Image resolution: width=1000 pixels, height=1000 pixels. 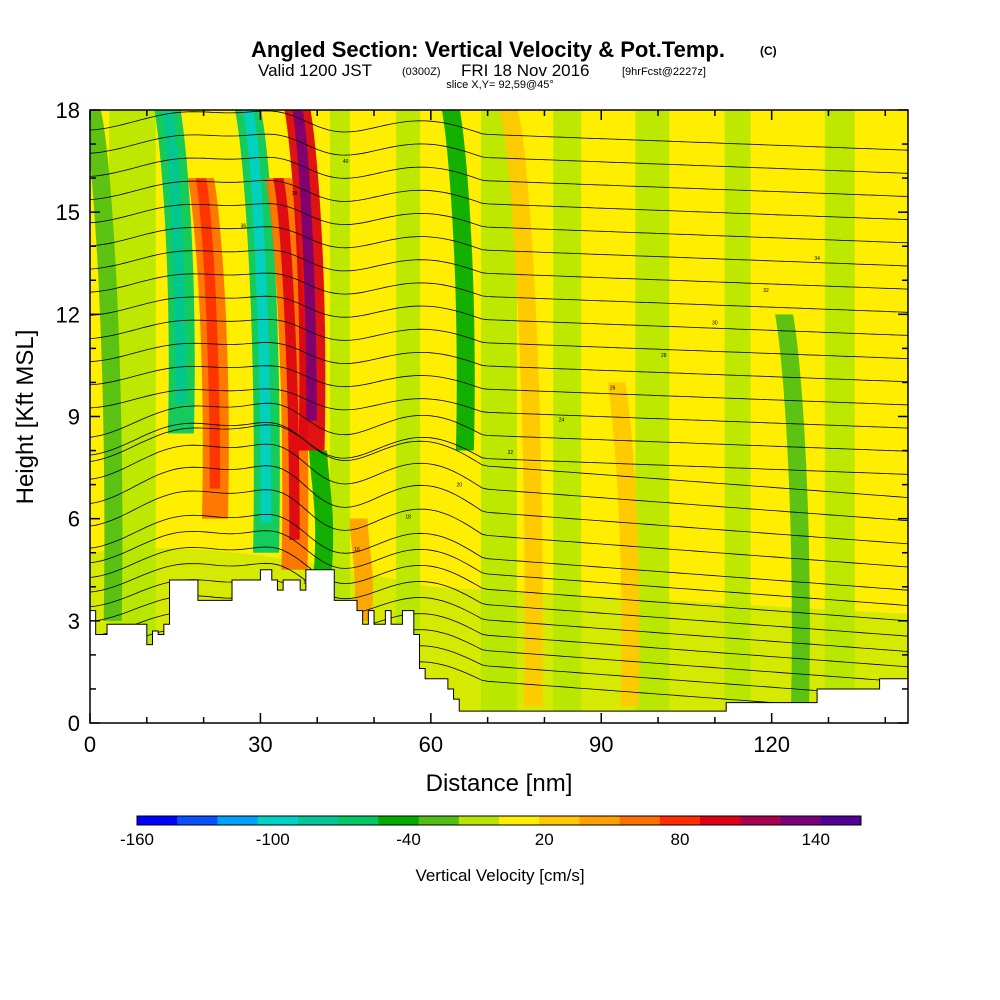 What do you see at coordinates (68, 110) in the screenshot?
I see `y-tick-label: 18` at bounding box center [68, 110].